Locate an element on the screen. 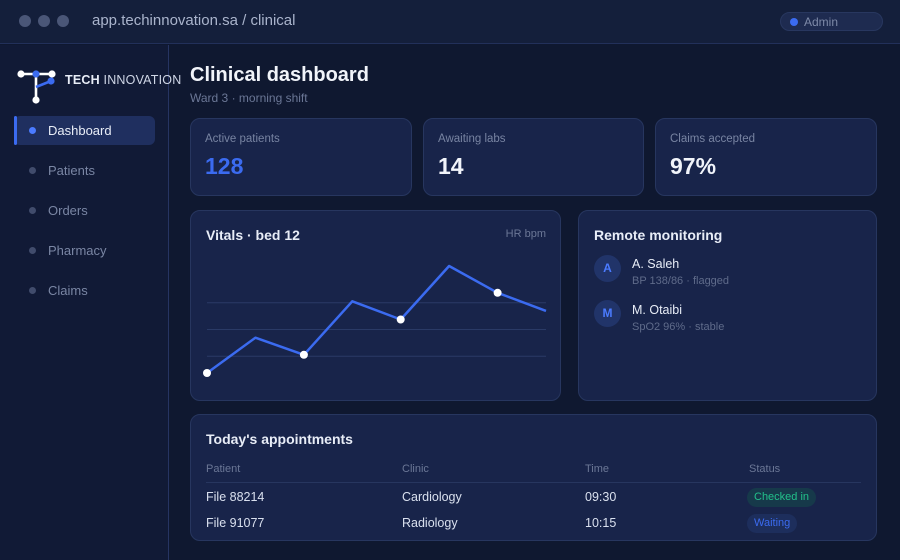 The image size is (900, 560). brand-logo-icon is located at coordinates (36, 87).